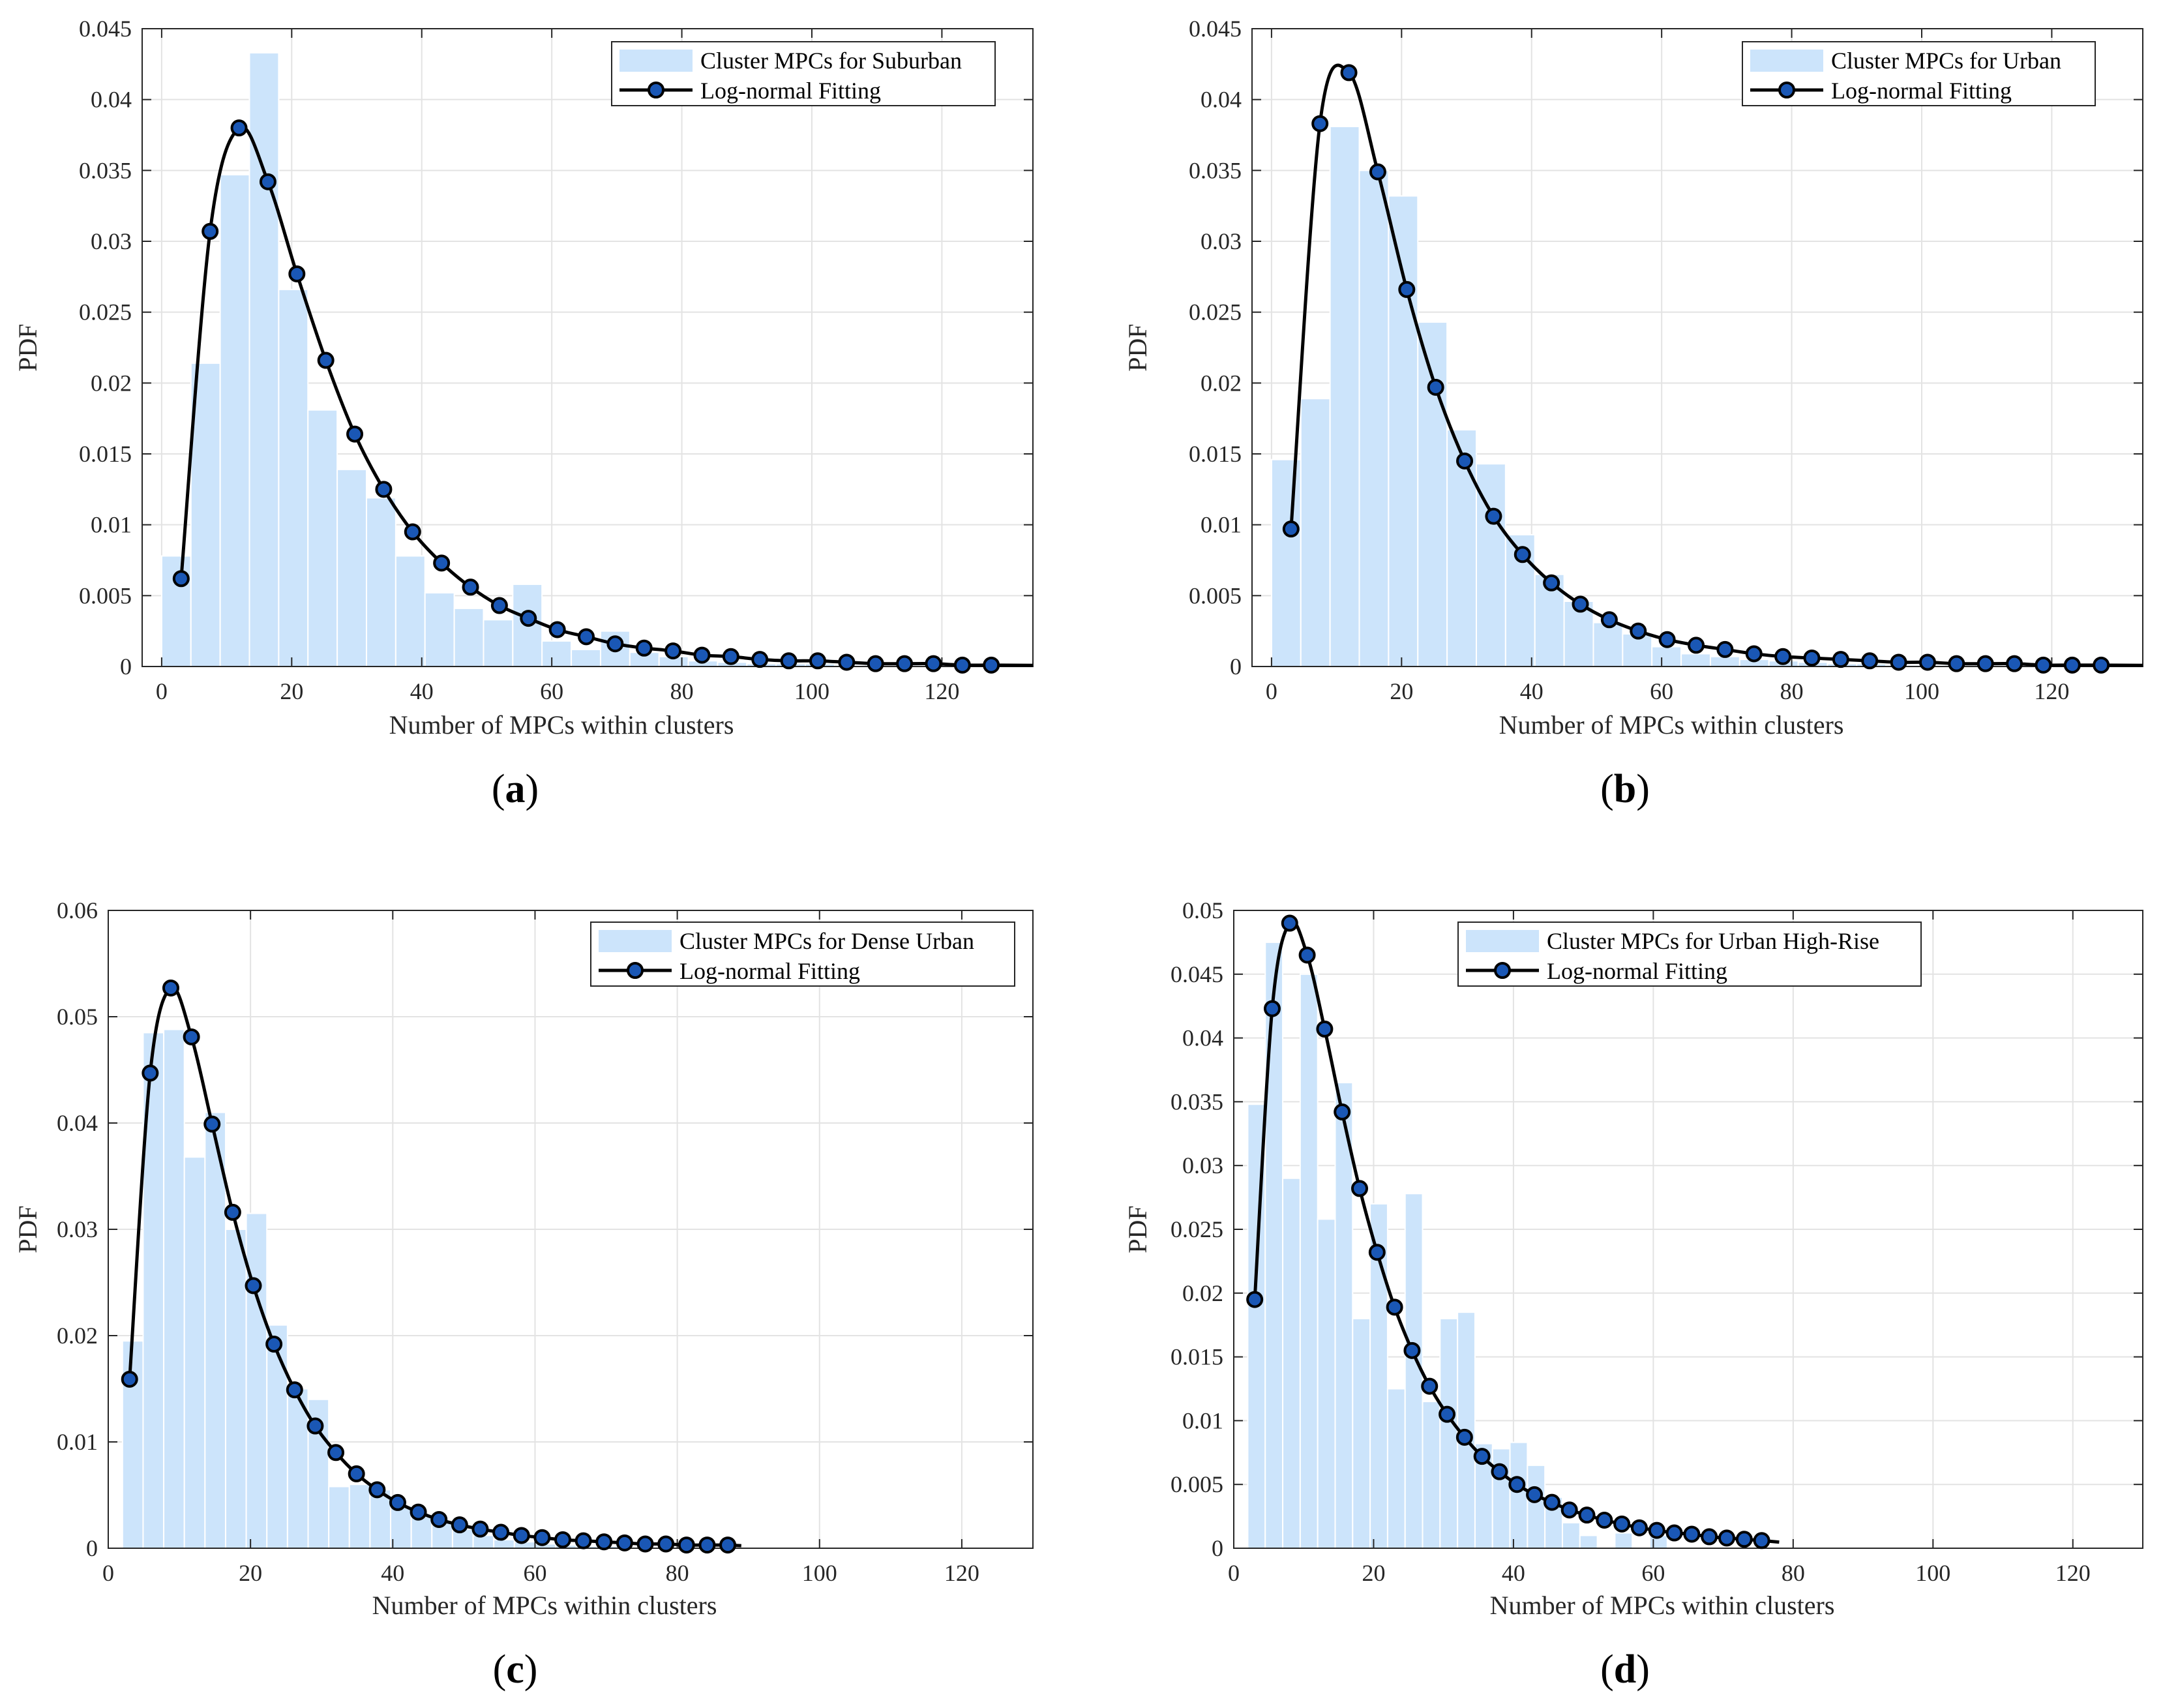  Describe the element at coordinates (291, 691) in the screenshot. I see `x-tick-label: 20` at that location.